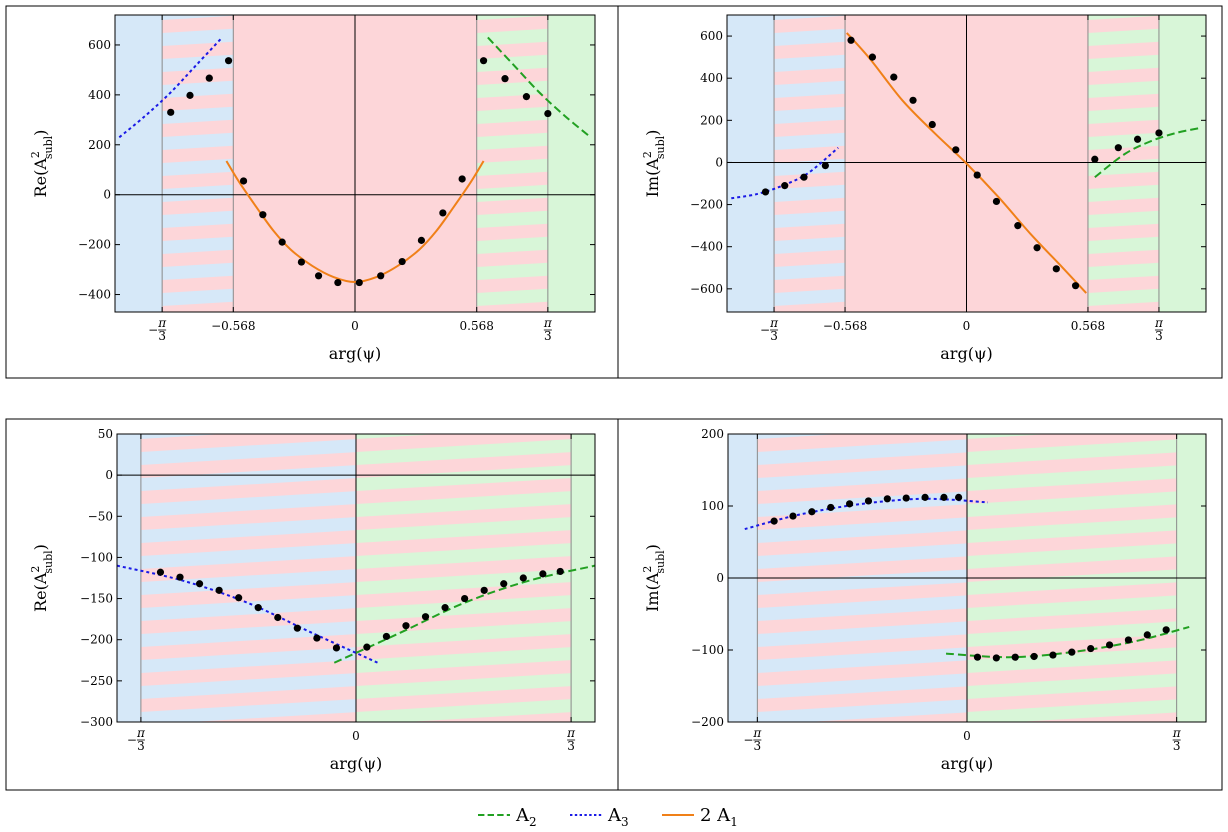 The image size is (1228, 832). Describe the element at coordinates (700, 817) in the screenshot. I see `legend-item-A1: 2 A1` at that location.